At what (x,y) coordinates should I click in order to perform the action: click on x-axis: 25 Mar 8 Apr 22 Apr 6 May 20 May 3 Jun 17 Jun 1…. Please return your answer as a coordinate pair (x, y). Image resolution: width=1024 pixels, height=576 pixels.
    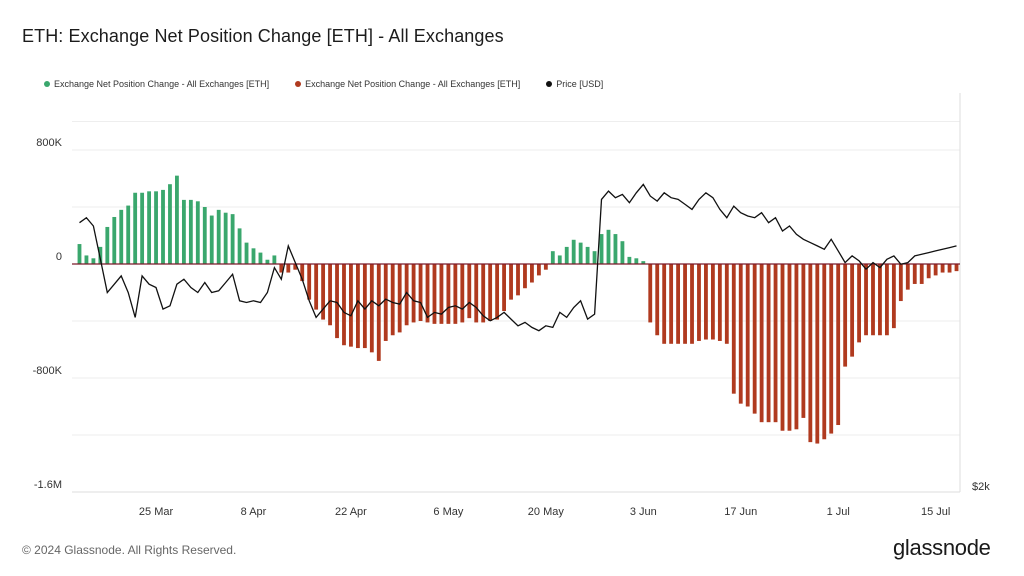
    Looking at the image, I should click on (544, 512).